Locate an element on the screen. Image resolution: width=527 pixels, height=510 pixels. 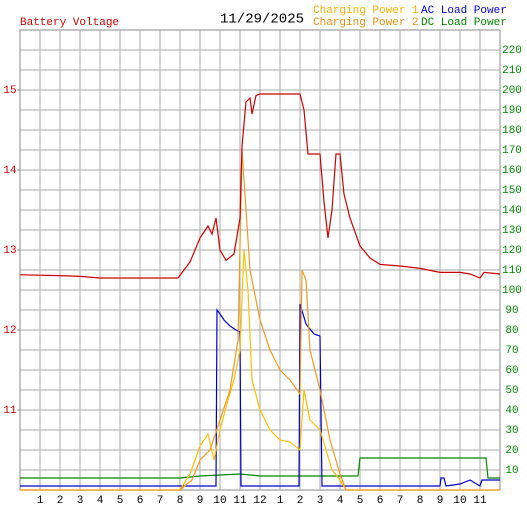
y2-tick-label: 200 is located at coordinates (512, 91).